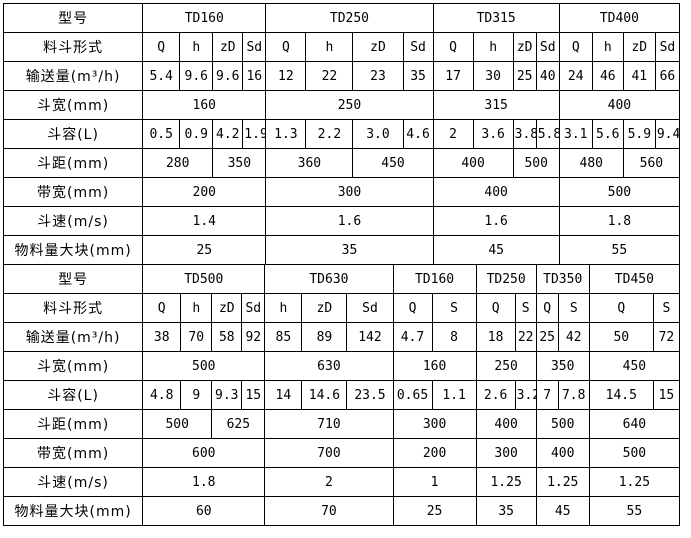 Image resolution: width=691 pixels, height=538 pixels. What do you see at coordinates (607, 76) in the screenshot?
I see `cell: 46` at bounding box center [607, 76].